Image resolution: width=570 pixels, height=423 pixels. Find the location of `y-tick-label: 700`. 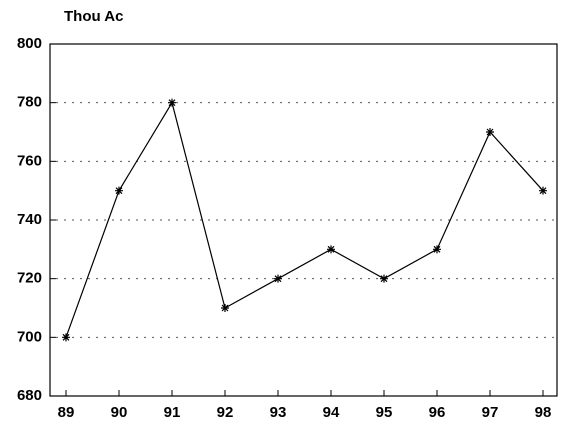

y-tick-label: 700 is located at coordinates (29, 336).